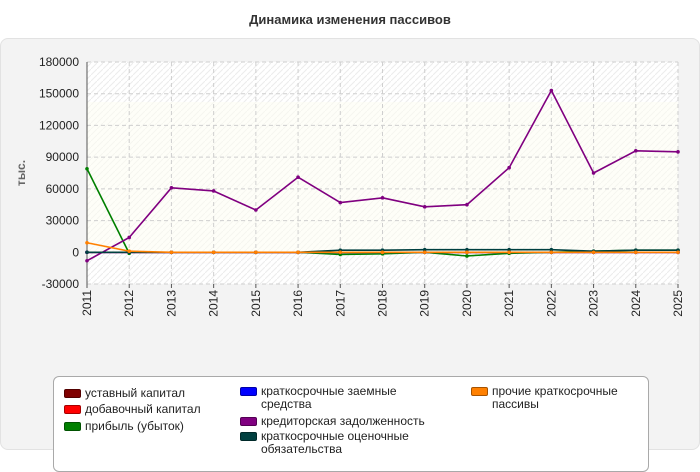 This screenshot has height=472, width=700. Describe the element at coordinates (678, 303) in the screenshot. I see `x-tick-label: 2025` at that location.